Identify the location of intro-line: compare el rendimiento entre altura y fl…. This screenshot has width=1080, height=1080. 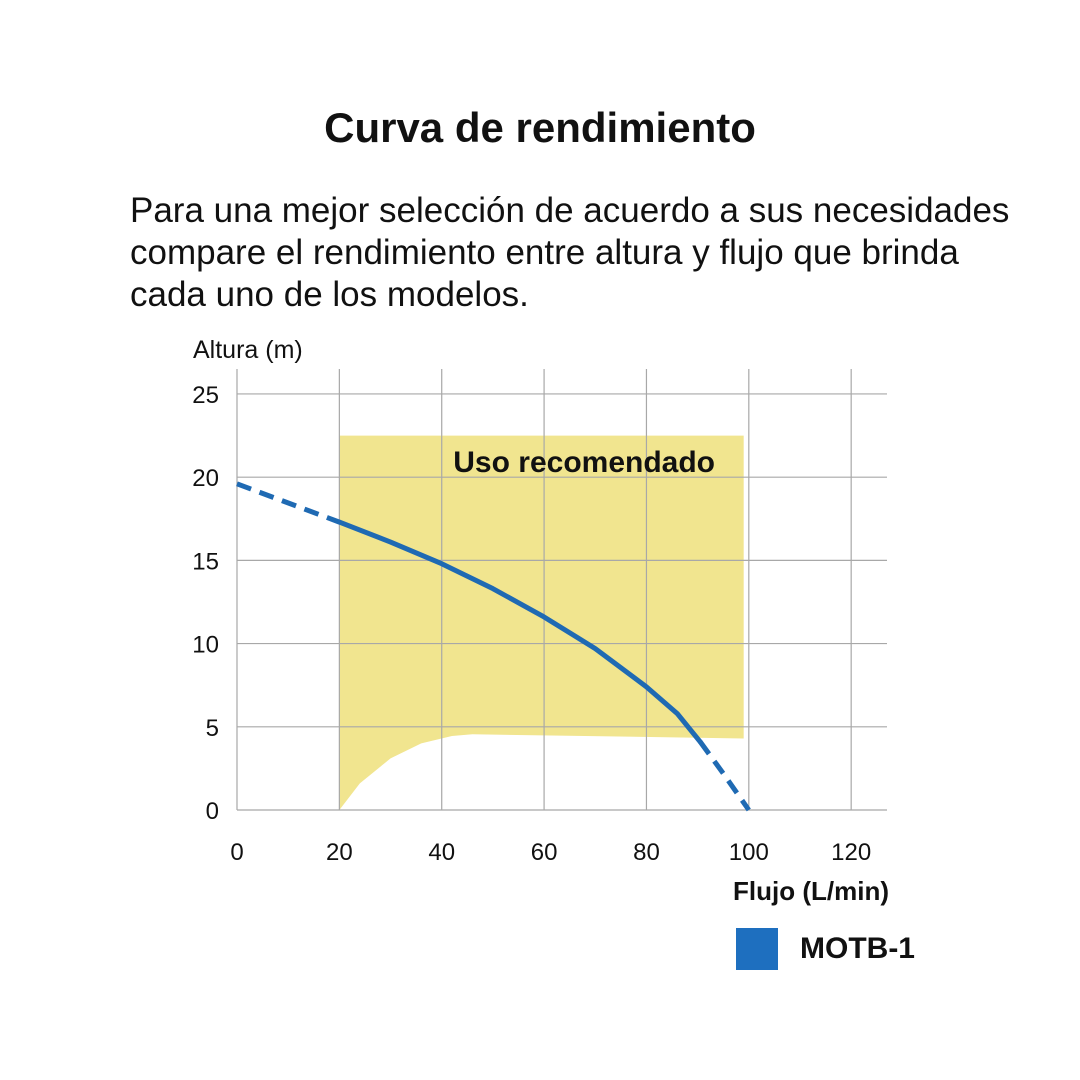
(544, 252).